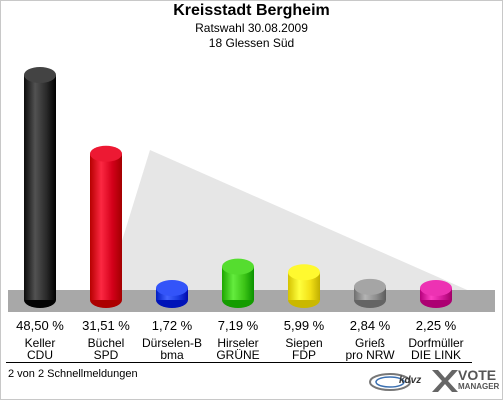 This screenshot has width=503, height=400. I want to click on bar-pro-nrw, so click(370, 293).